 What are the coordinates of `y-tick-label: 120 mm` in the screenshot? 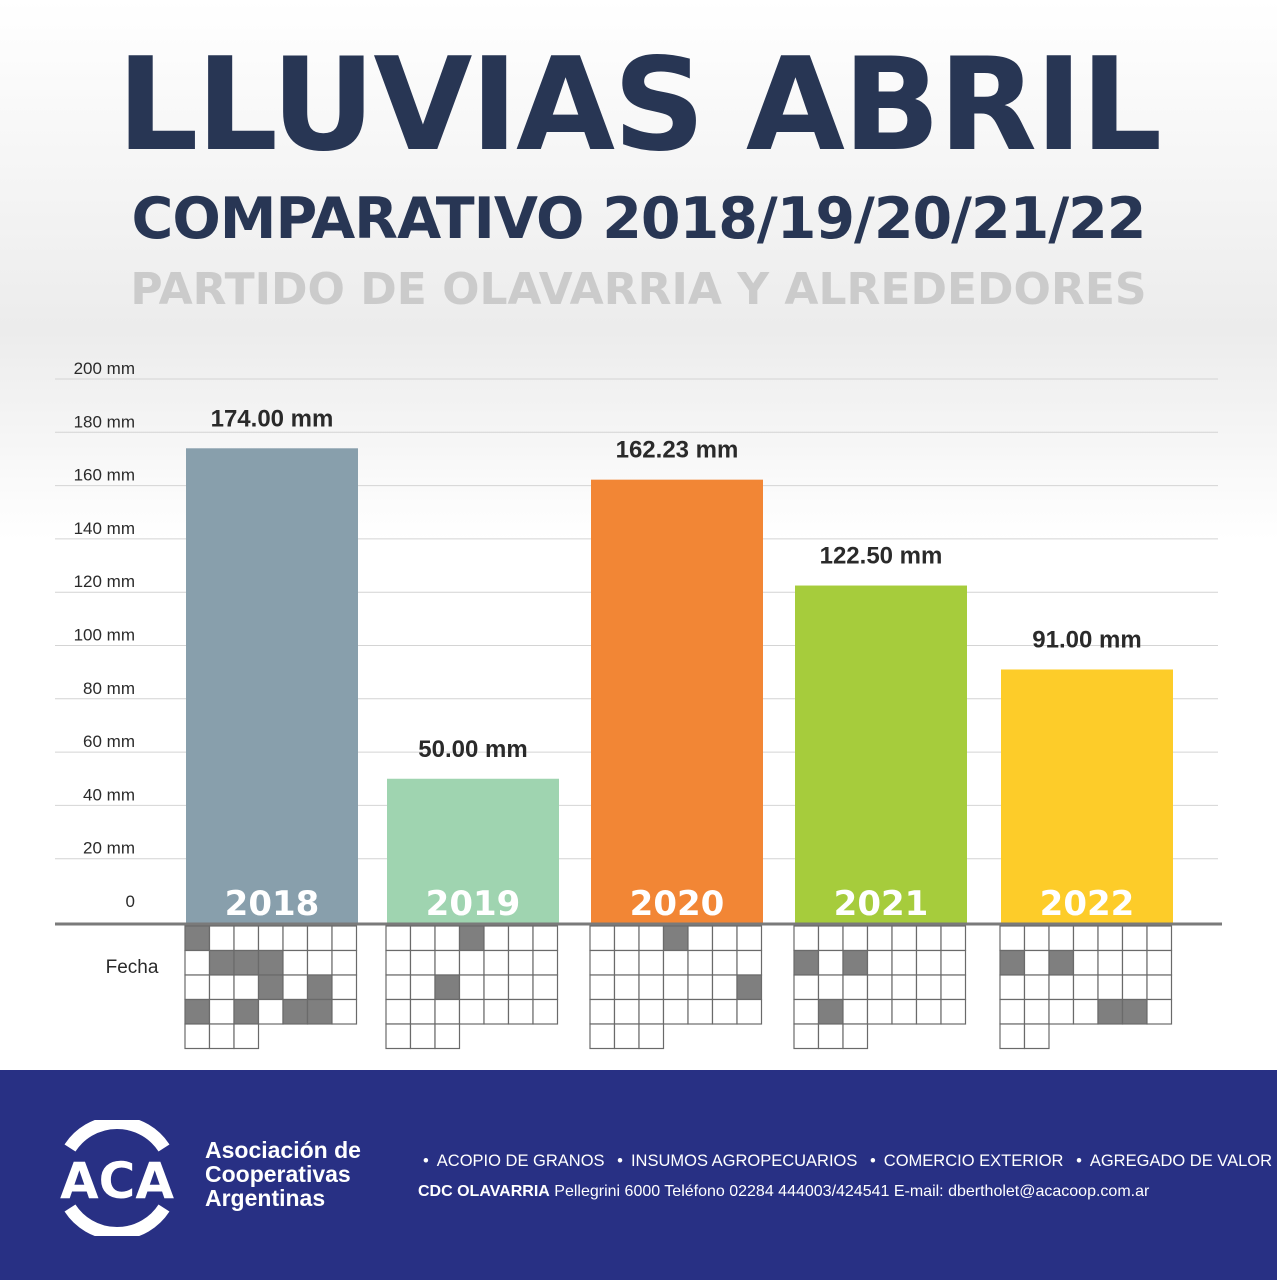 It's located at (104, 581).